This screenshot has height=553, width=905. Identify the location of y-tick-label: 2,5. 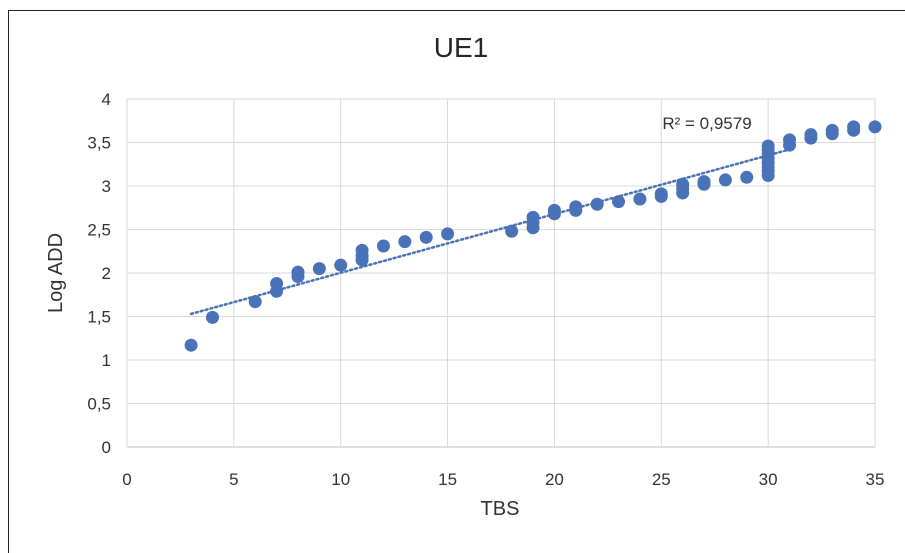
(99, 230).